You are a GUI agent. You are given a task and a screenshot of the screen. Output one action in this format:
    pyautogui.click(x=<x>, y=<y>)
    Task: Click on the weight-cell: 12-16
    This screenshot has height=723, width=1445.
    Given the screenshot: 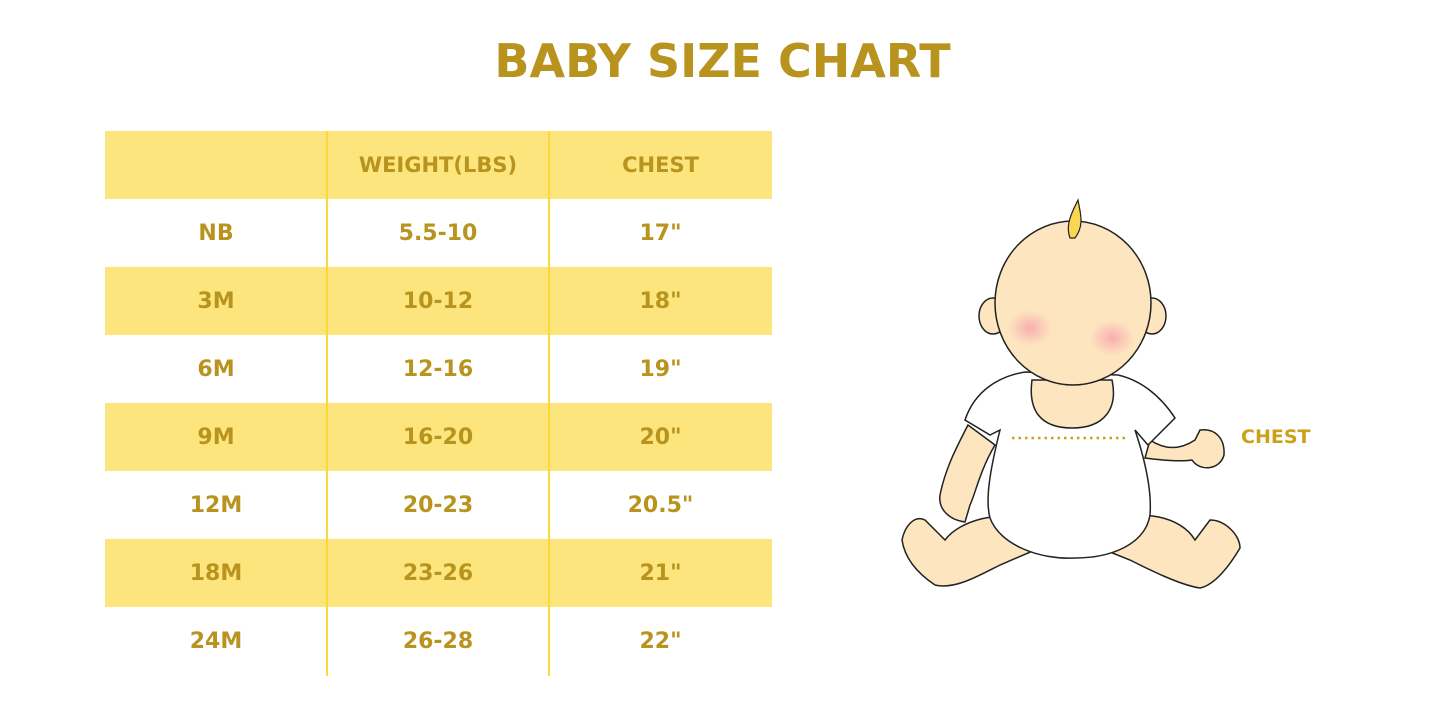 What is the action you would take?
    pyautogui.click(x=438, y=369)
    